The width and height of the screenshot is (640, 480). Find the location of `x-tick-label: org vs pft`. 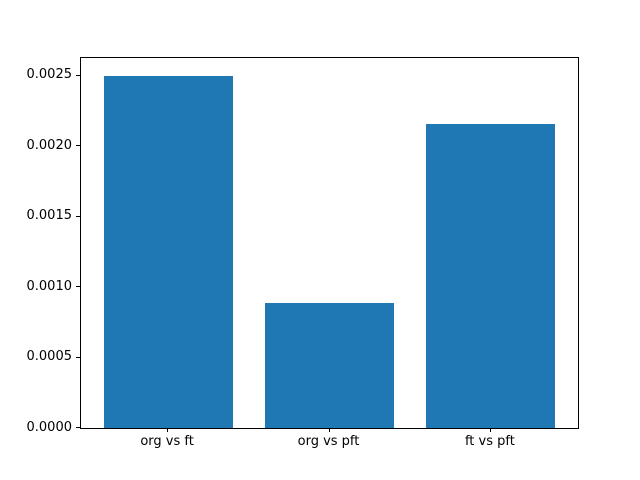

x-tick-label: org vs pft is located at coordinates (328, 441).